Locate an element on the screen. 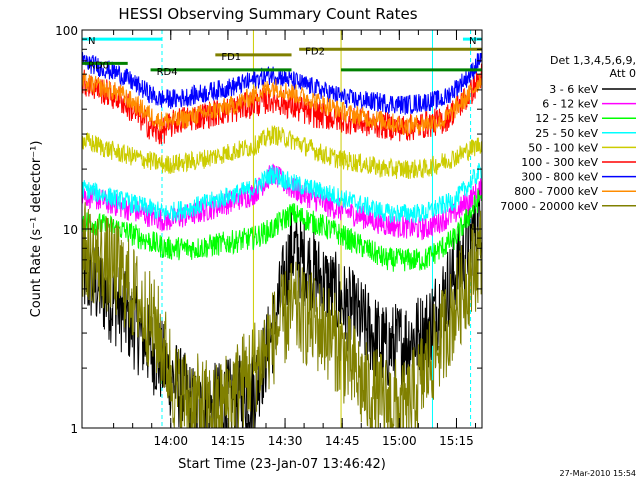  y-axis-label: Count Rate (s⁻¹ detector⁻¹) is located at coordinates (36, 229).